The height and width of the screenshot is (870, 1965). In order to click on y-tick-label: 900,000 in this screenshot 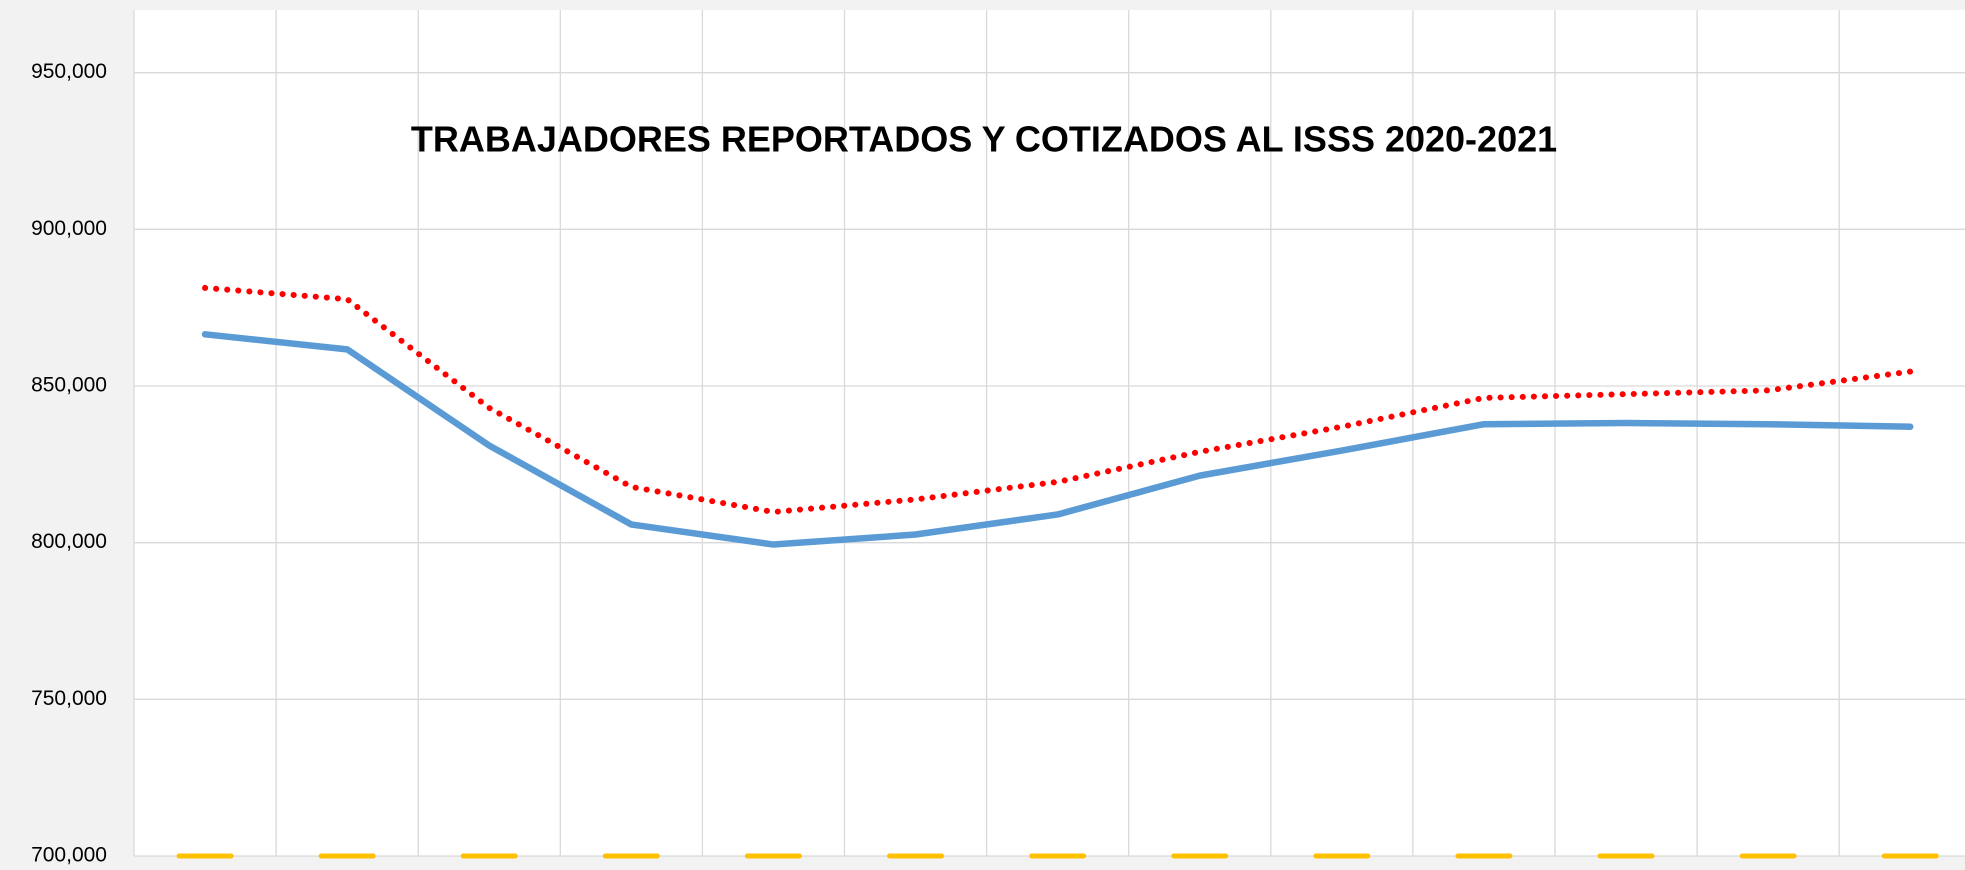, I will do `click(69, 228)`.